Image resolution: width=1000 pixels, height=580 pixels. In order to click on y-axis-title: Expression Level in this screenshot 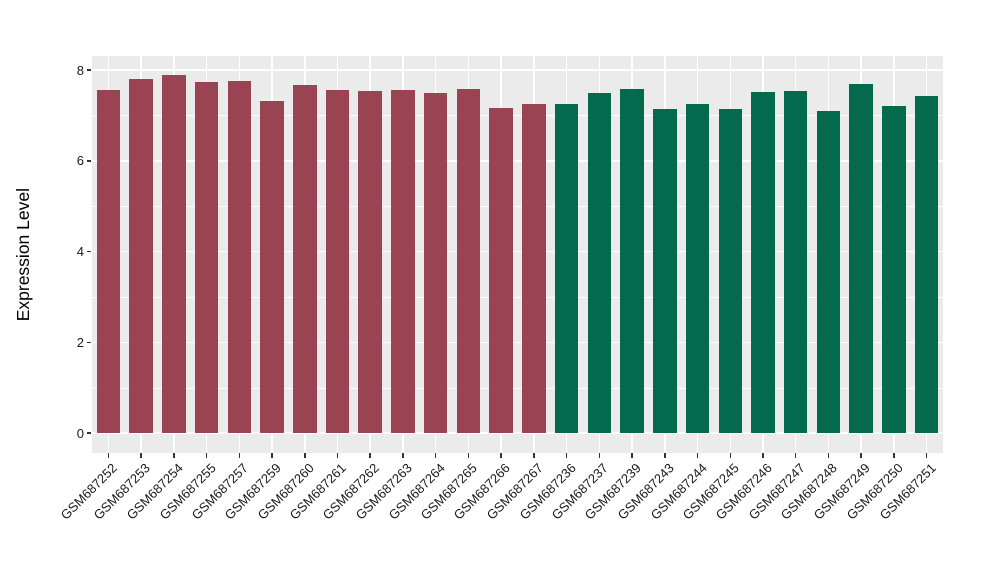, I will do `click(22, 254)`.